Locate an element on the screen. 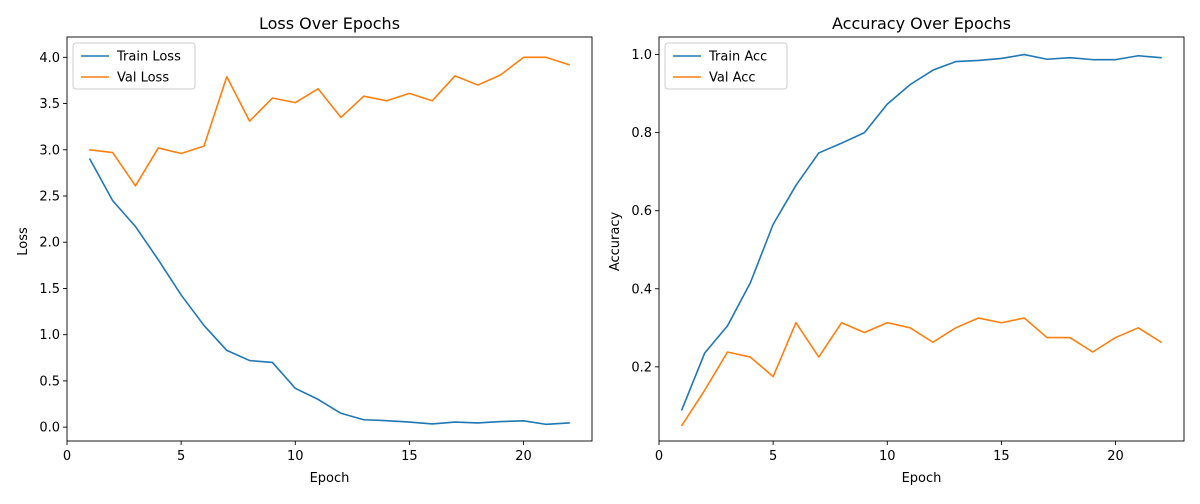 This screenshot has height=504, width=1200. y-tick-label: 2.0 is located at coordinates (49, 243).